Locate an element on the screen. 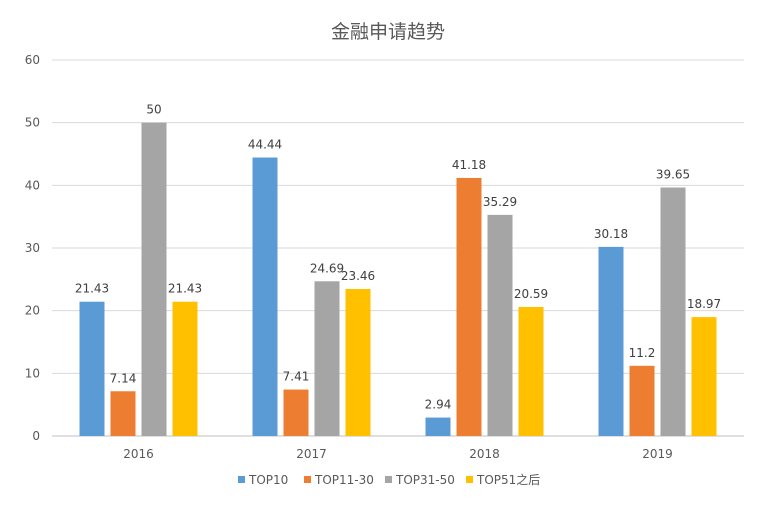  legend-label: TOP51之后 is located at coordinates (508, 480).